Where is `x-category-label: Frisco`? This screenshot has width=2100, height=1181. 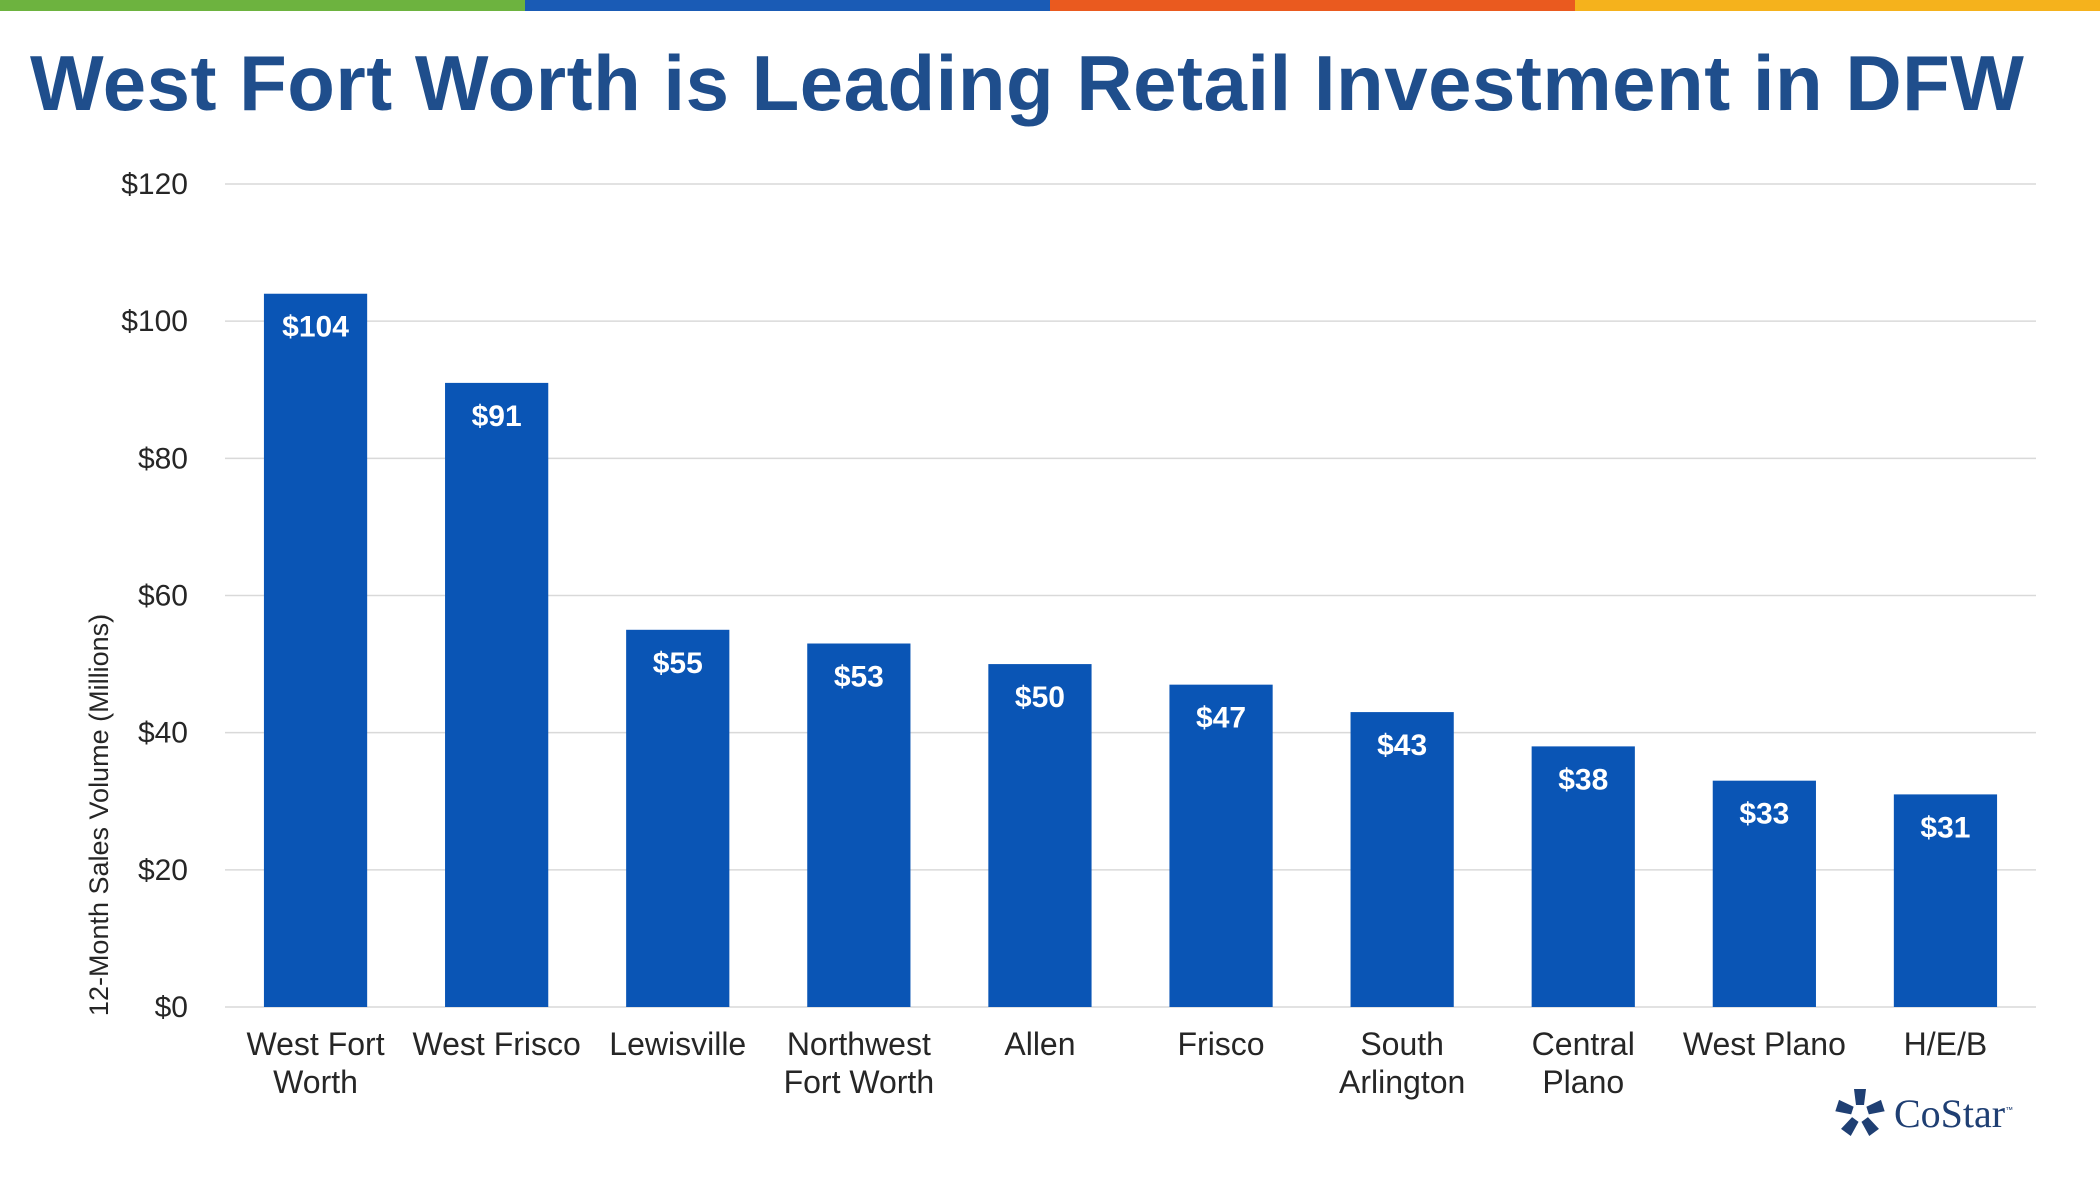
x-category-label: Frisco is located at coordinates (1220, 1044).